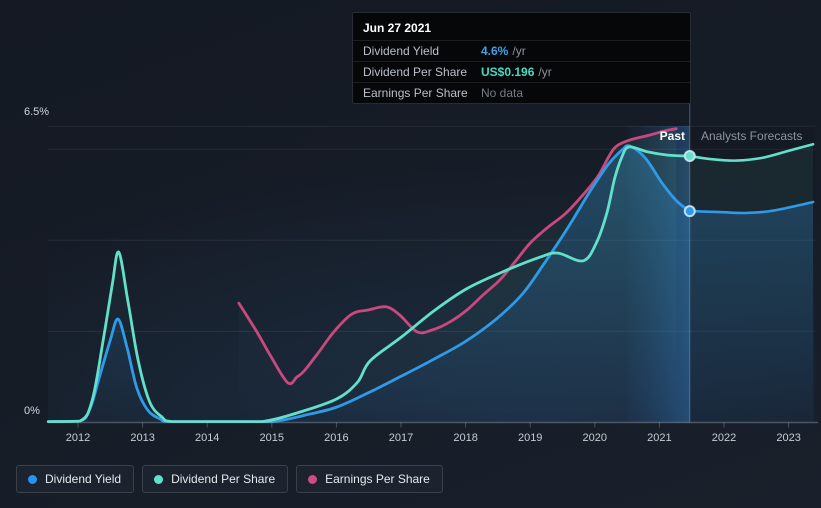 The image size is (821, 508). Describe the element at coordinates (142, 438) in the screenshot. I see `x-axis-year-label: 2013` at that location.